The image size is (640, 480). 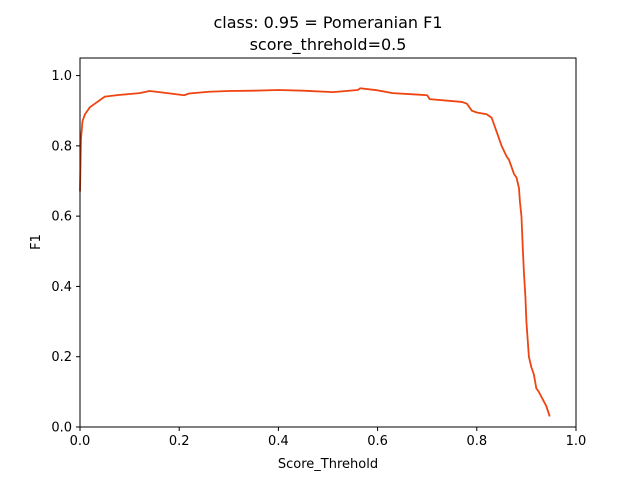 What do you see at coordinates (65, 252) in the screenshot?
I see `y-axis: 0.0 0.2 0.4 0.6 0.8 1.0` at bounding box center [65, 252].